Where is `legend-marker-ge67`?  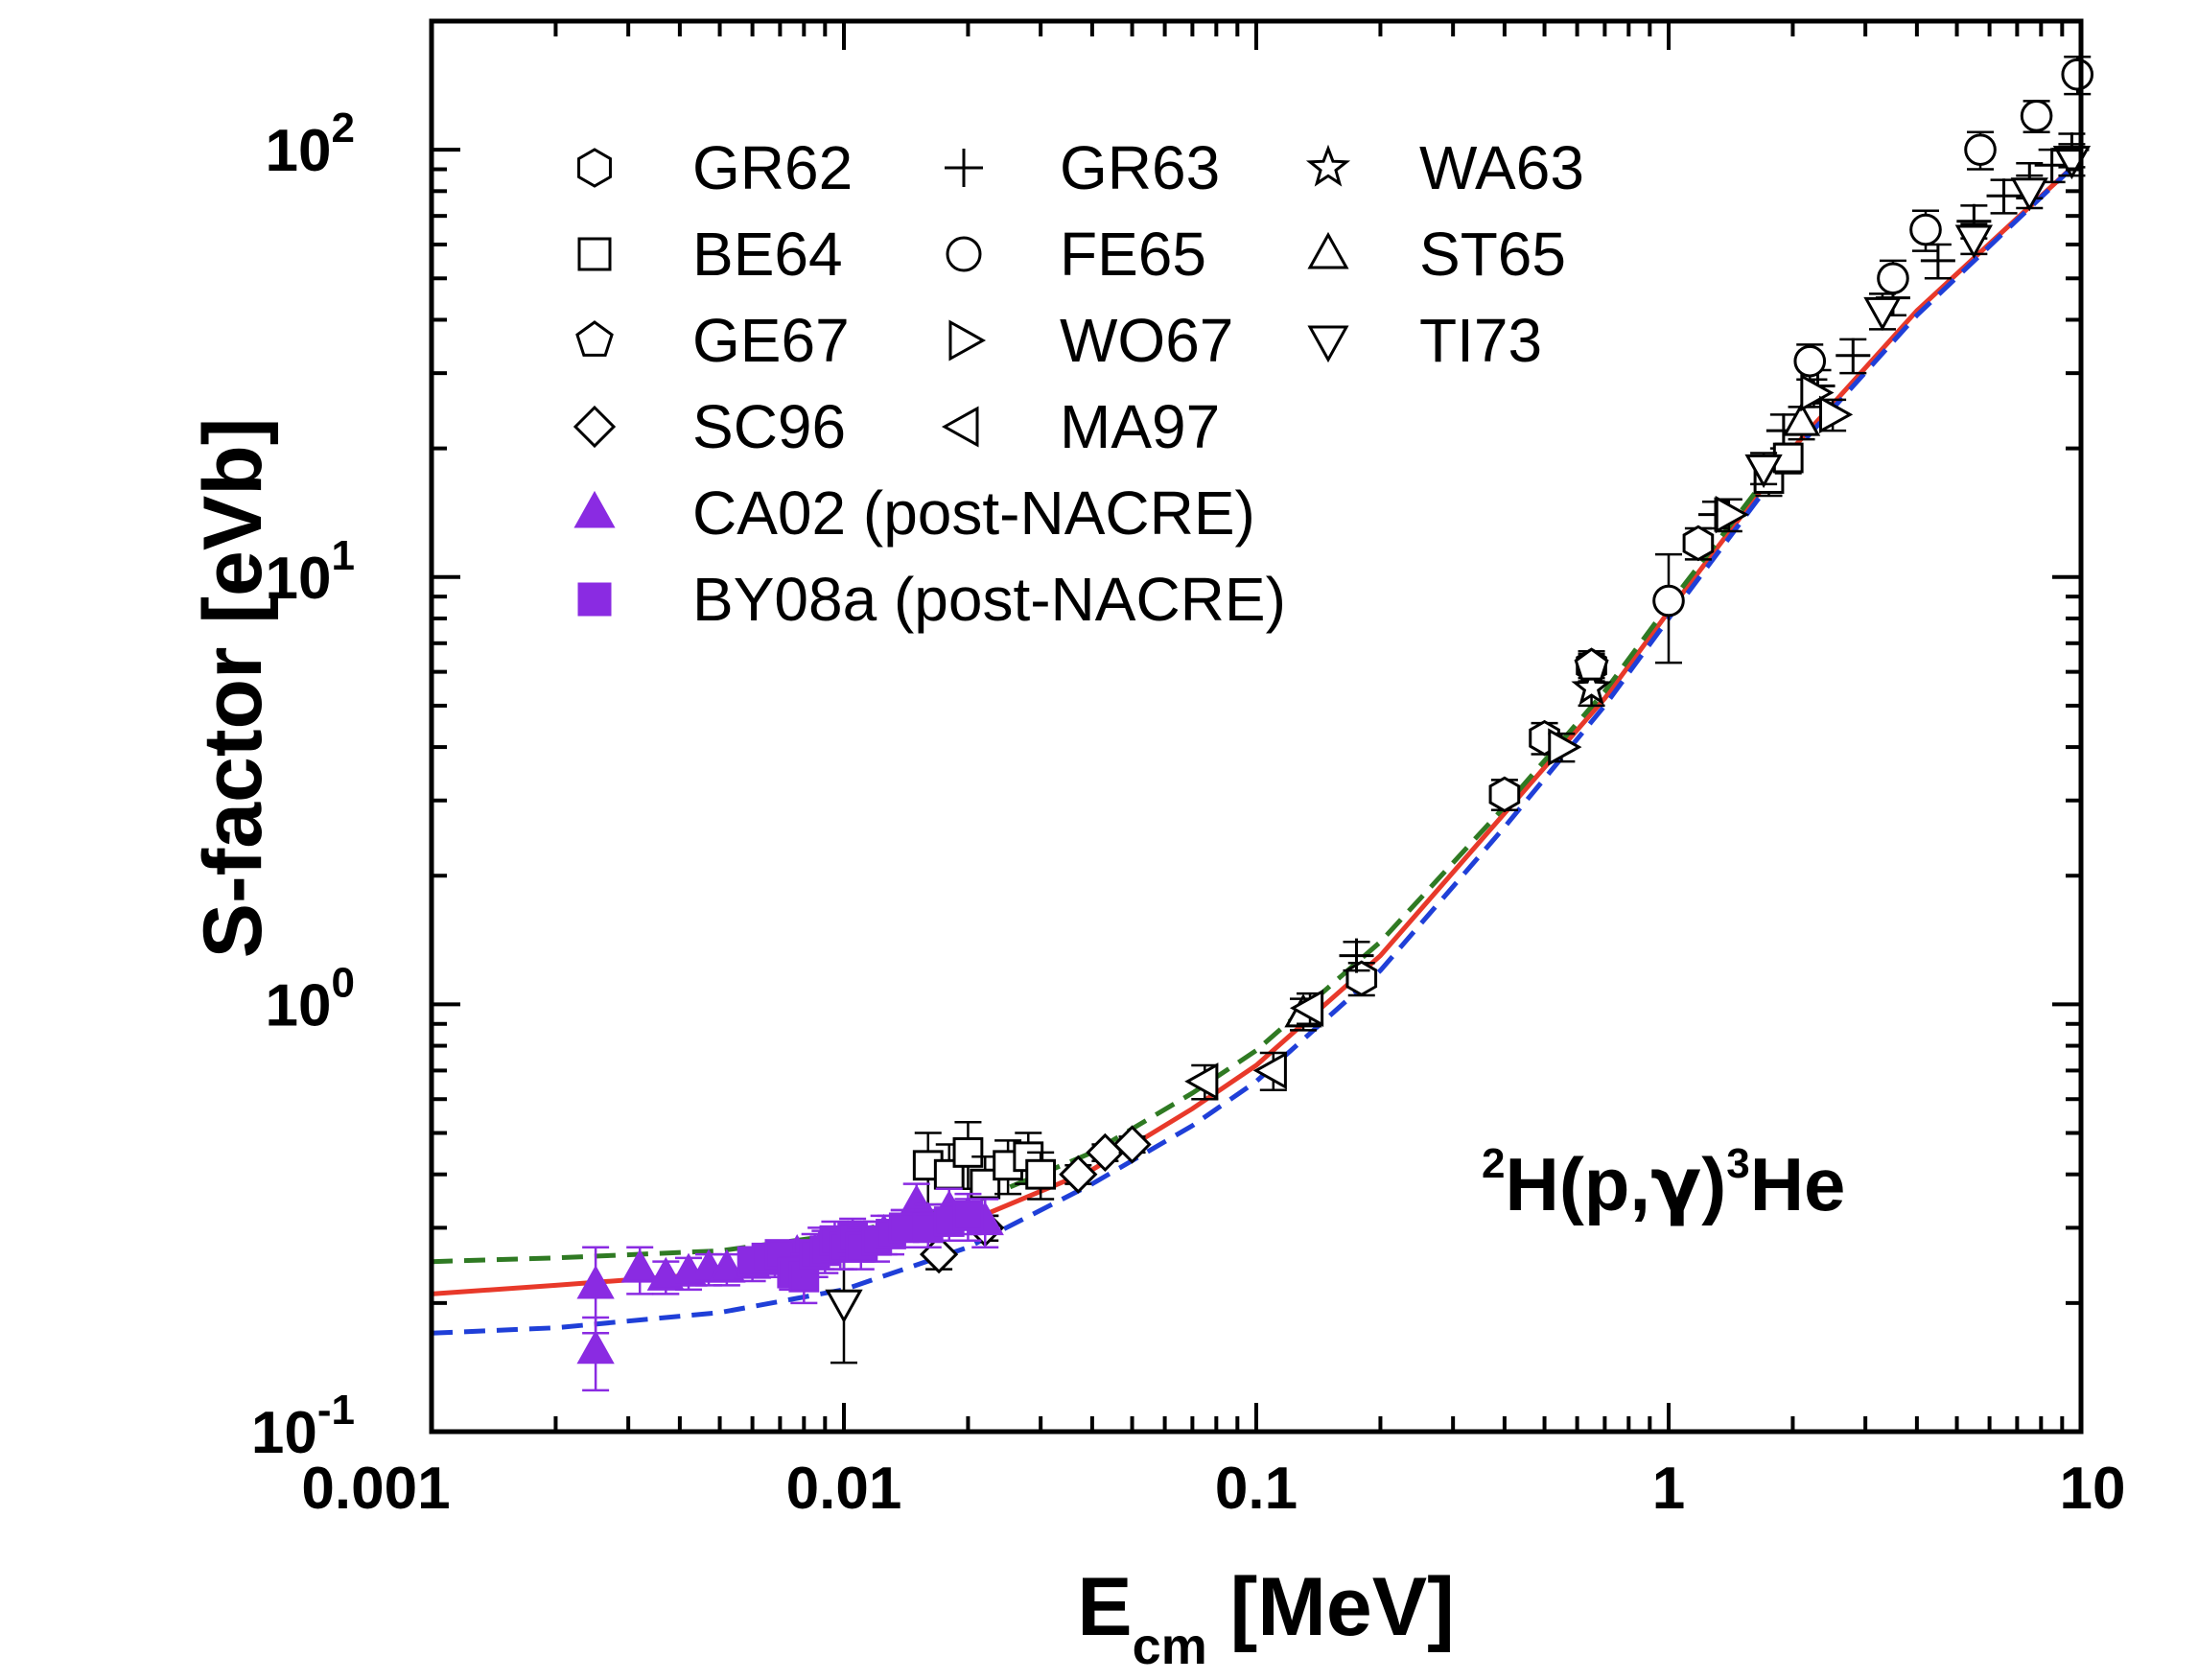 legend-marker-ge67 is located at coordinates (594, 338).